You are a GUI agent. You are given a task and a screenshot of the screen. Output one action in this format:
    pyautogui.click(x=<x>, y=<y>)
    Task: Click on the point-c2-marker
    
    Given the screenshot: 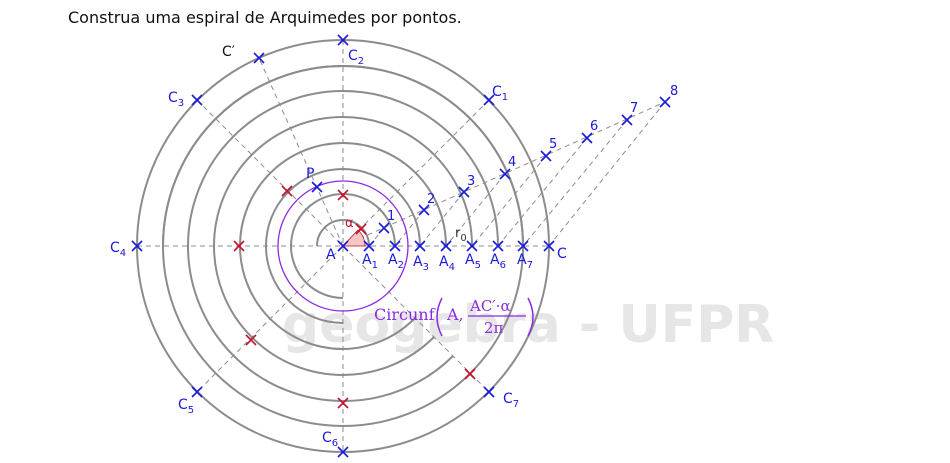 What is the action you would take?
    pyautogui.click(x=343, y=40)
    